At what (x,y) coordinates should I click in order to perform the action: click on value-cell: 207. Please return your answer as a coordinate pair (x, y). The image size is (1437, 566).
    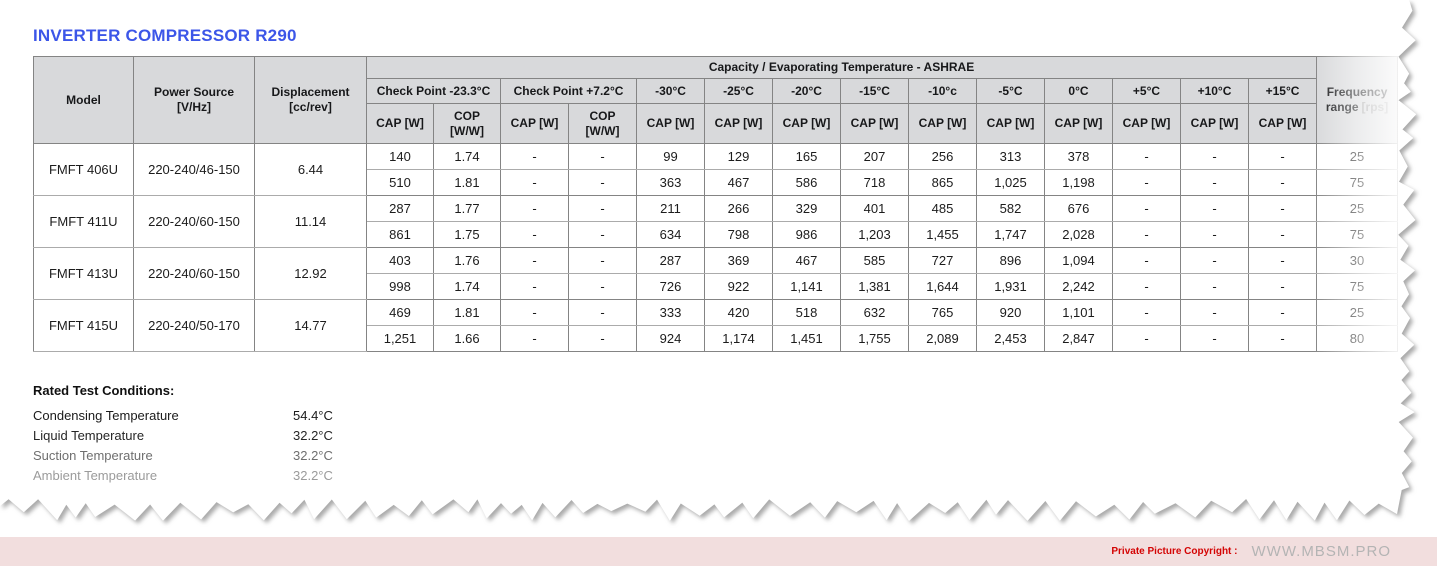
    Looking at the image, I should click on (874, 156).